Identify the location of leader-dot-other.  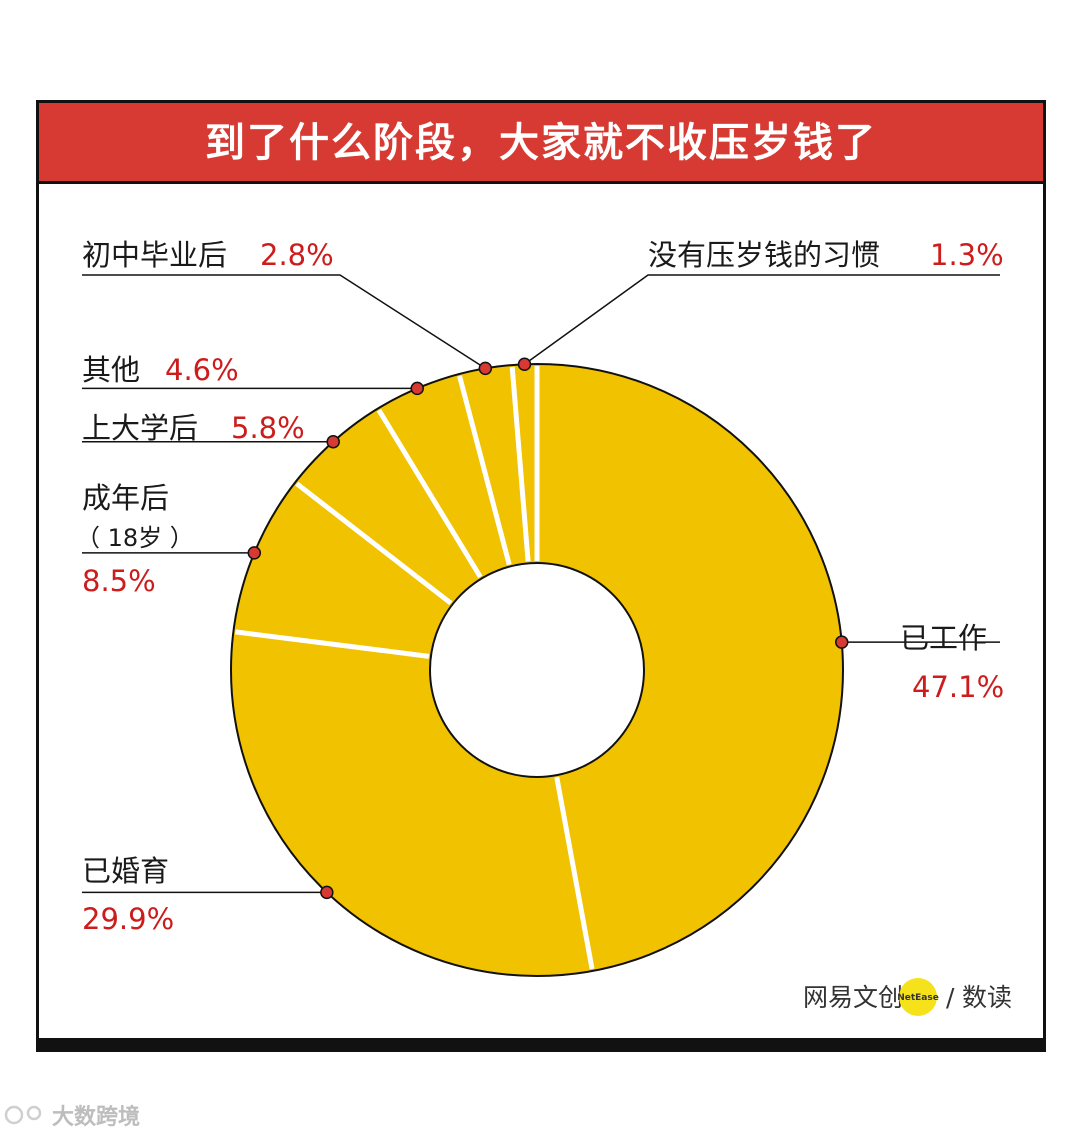
(417, 388).